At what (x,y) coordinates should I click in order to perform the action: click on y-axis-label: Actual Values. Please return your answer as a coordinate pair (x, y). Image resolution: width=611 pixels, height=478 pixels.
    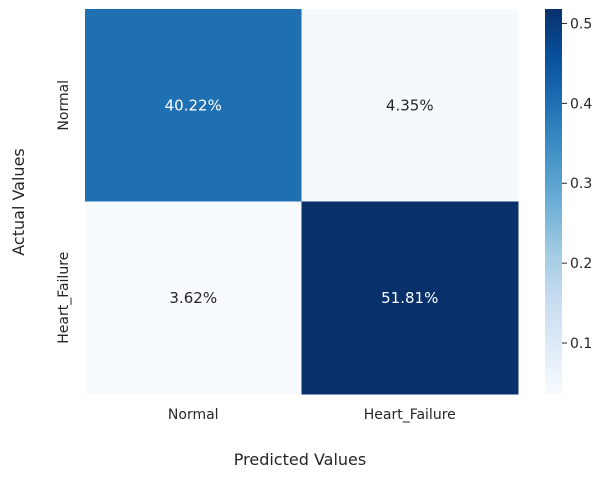
    Looking at the image, I should click on (18, 201).